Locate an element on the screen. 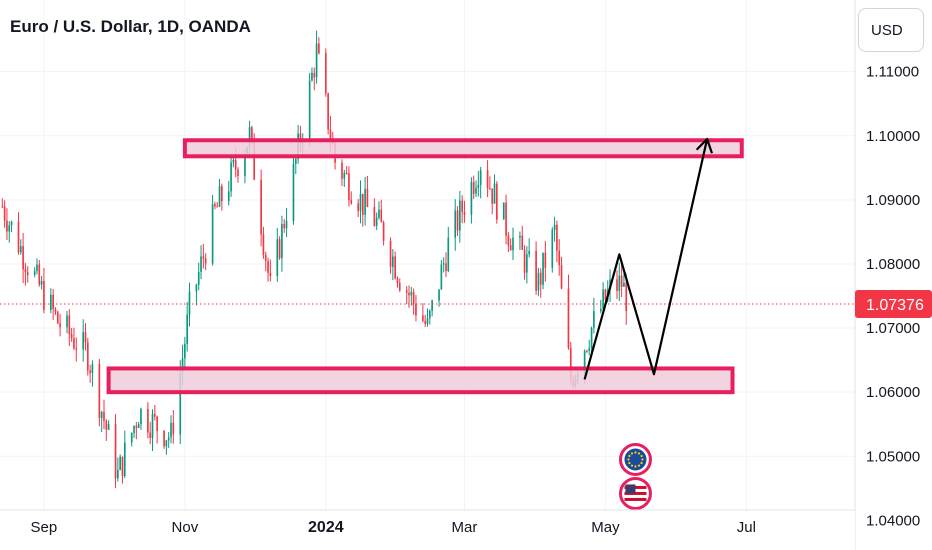 The height and width of the screenshot is (550, 932). eu-flag-icon is located at coordinates (635, 459).